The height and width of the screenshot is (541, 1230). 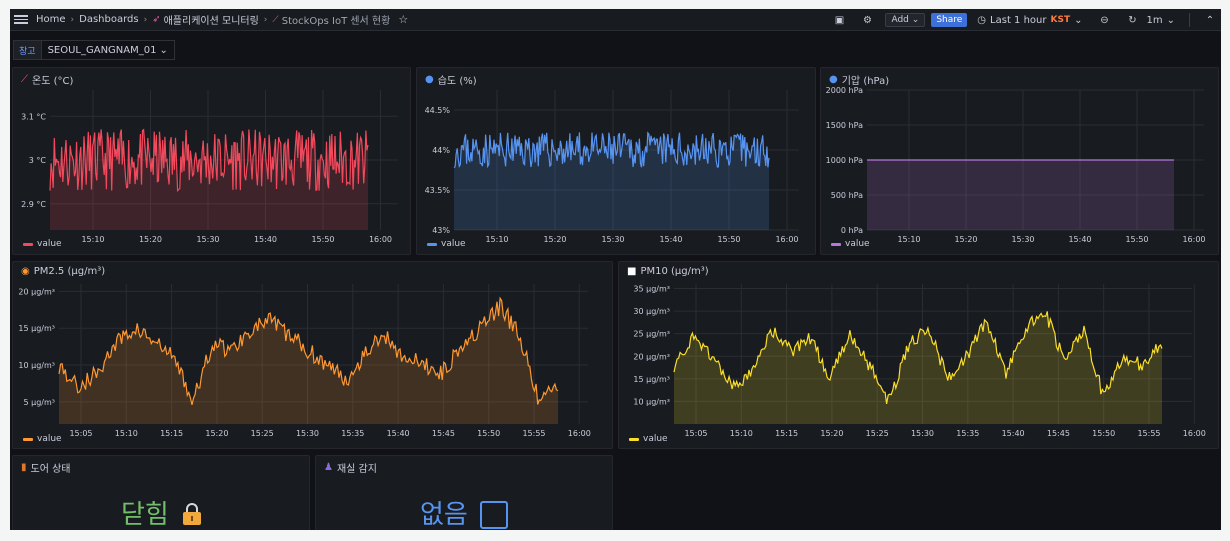 I want to click on y-tick-label: 1500 hPa, so click(x=844, y=125).